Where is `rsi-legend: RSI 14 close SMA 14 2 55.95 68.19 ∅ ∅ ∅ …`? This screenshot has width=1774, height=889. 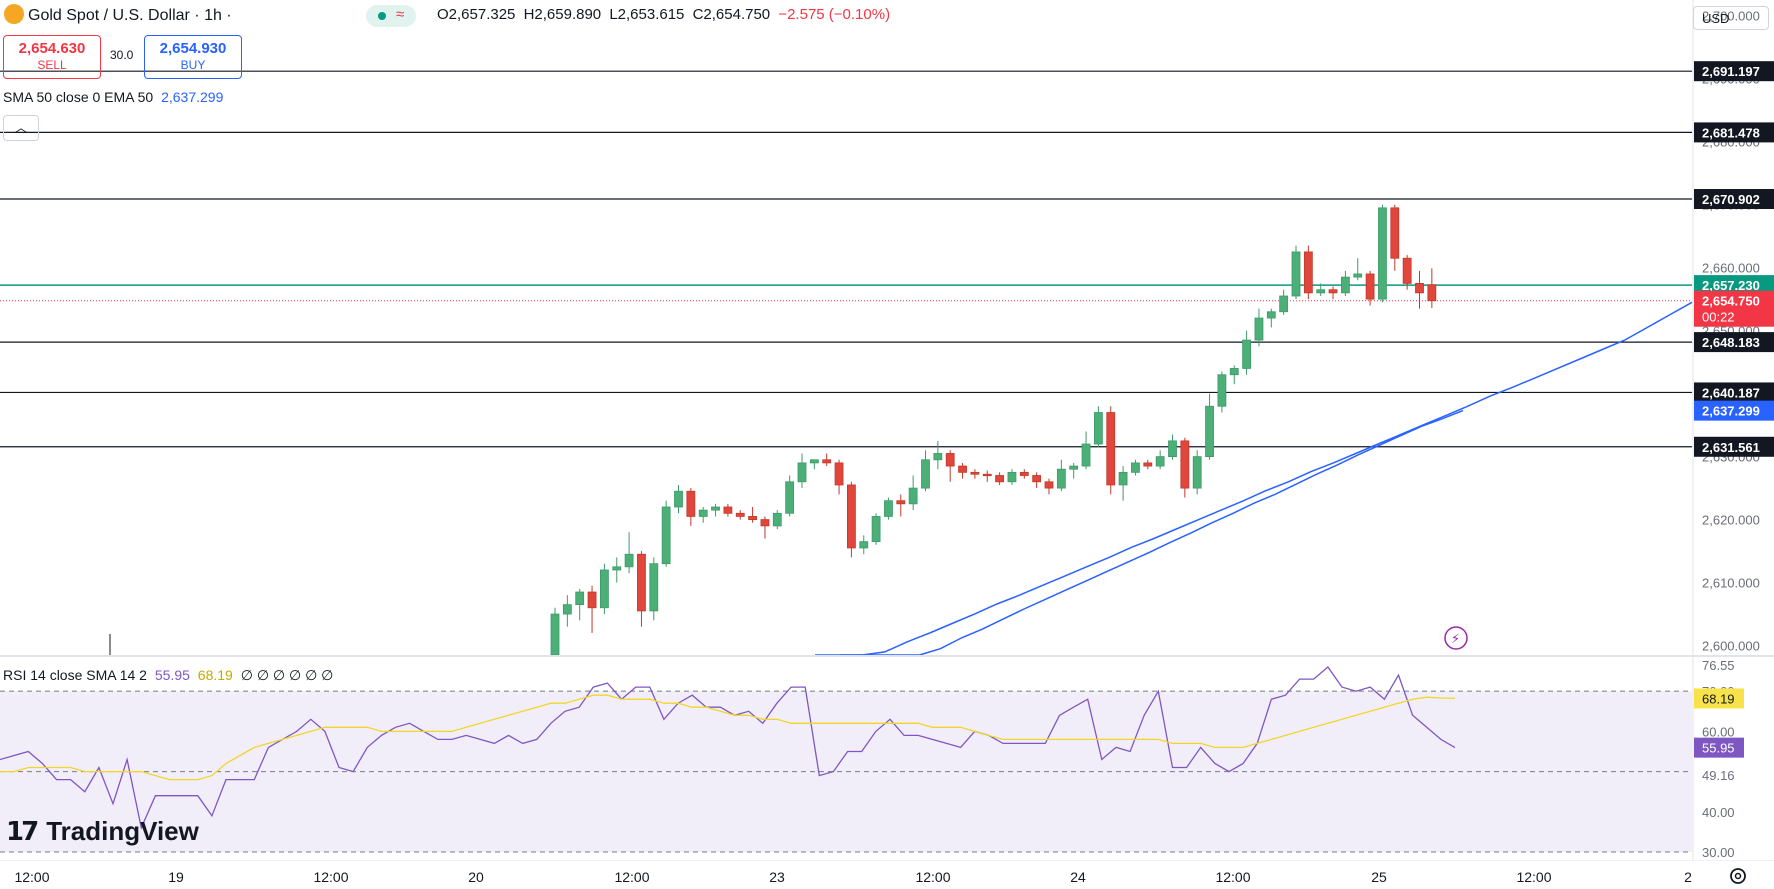 rsi-legend: RSI 14 close SMA 14 2 55.95 68.19 ∅ ∅ ∅ … is located at coordinates (168, 675).